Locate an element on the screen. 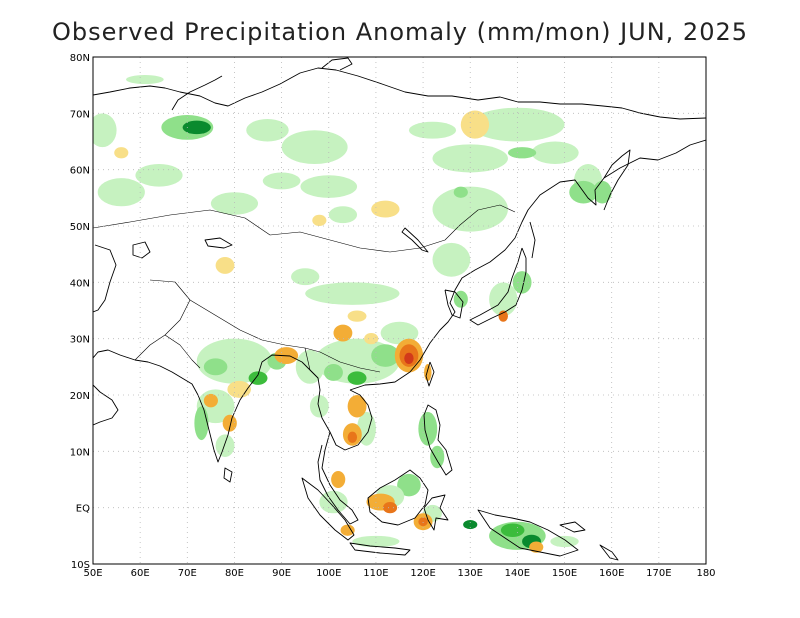 This screenshot has height=618, width=800. indochina-coast is located at coordinates (337, 406).